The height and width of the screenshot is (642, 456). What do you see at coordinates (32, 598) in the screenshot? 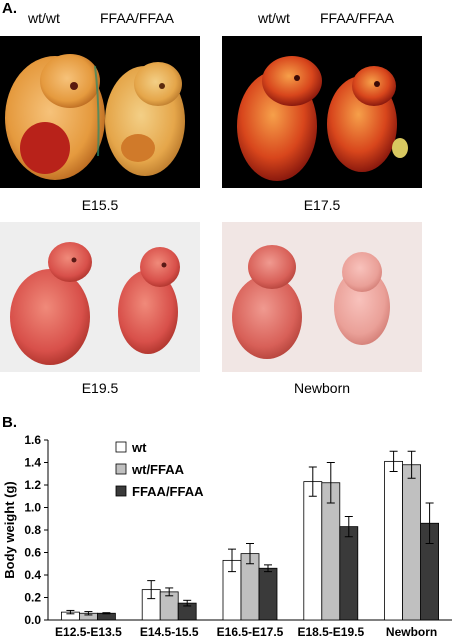
I see `y-tick-label: 0.2` at bounding box center [32, 598].